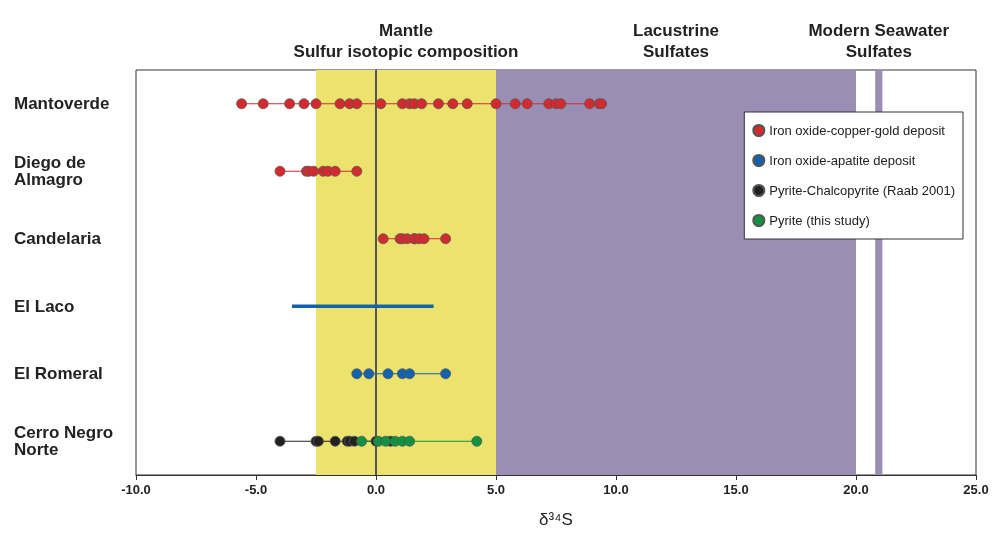  I want to click on y-tick-label: Diego de Almagro, so click(52, 171).